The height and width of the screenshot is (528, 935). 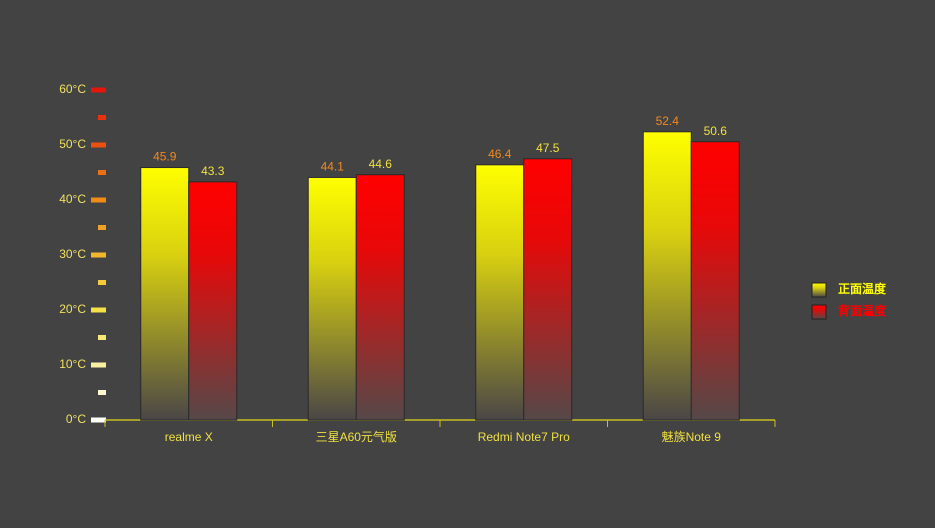 I want to click on value-label: 45.9, so click(x=165, y=157).